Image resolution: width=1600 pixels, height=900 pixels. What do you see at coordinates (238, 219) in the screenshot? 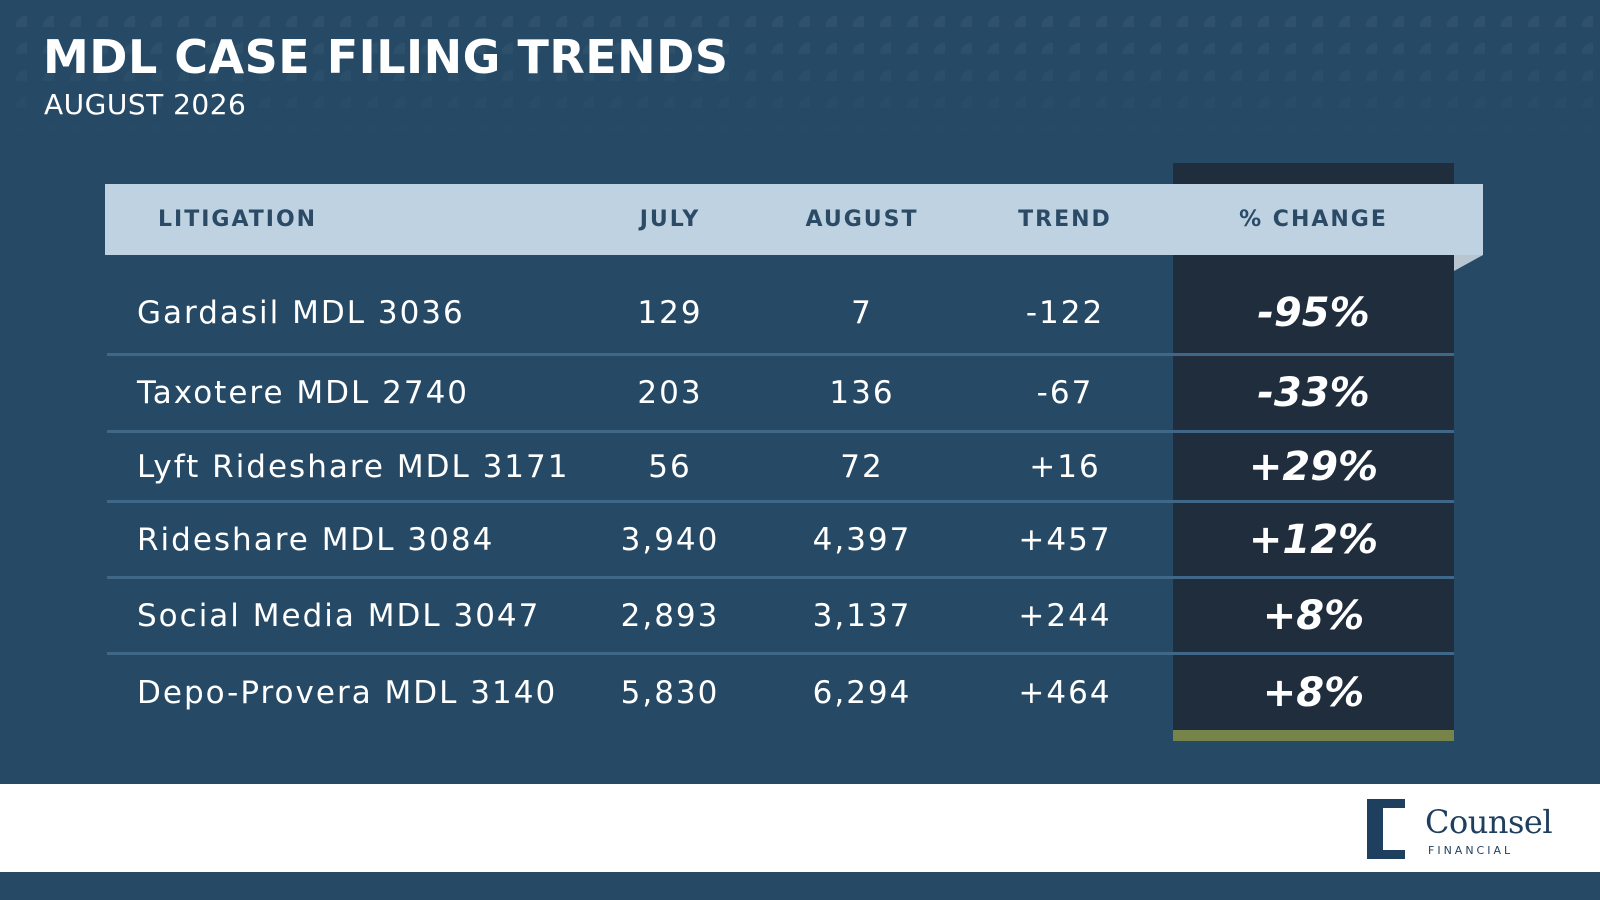
I see `col-header-litigation: LITIGATION` at bounding box center [238, 219].